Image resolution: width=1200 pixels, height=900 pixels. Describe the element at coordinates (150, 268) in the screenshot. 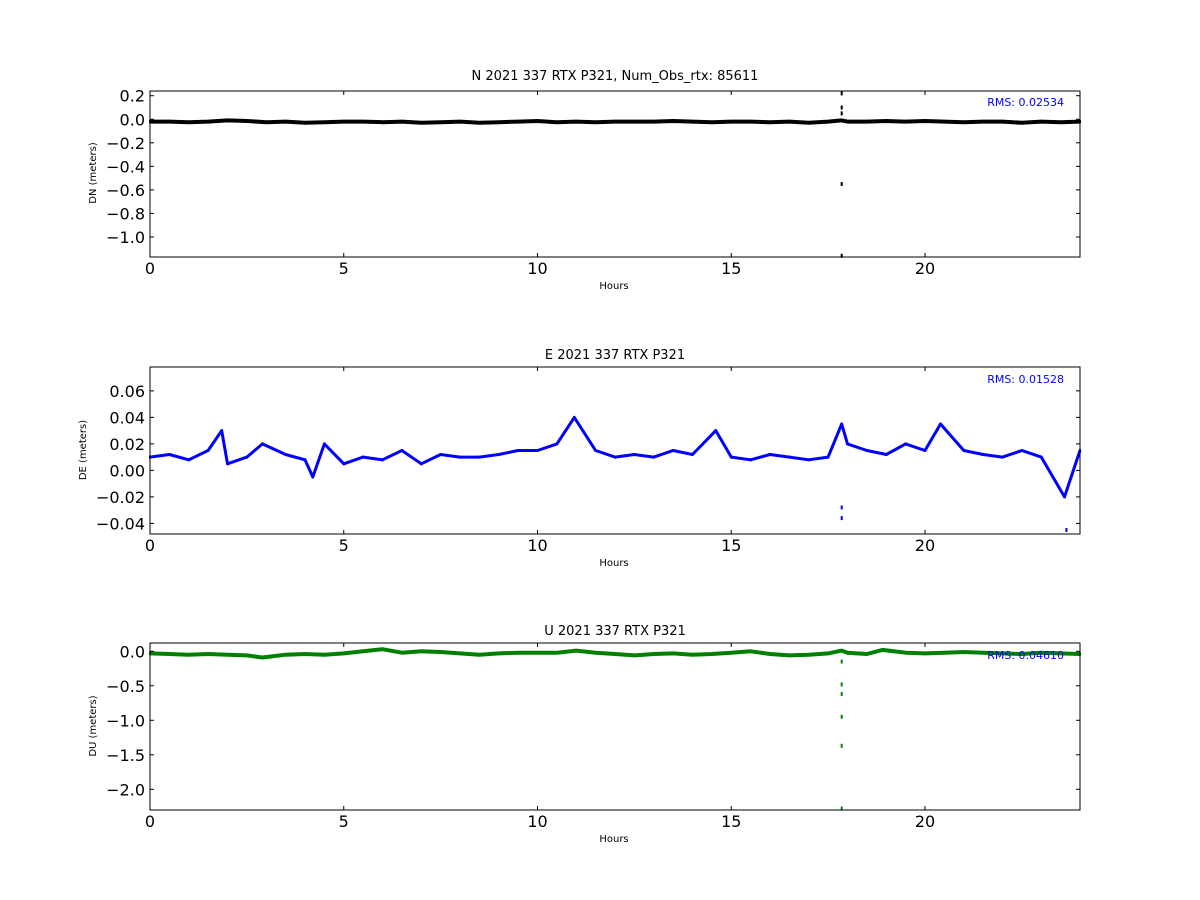

I see `north-x-tick-label-0: 0` at that location.